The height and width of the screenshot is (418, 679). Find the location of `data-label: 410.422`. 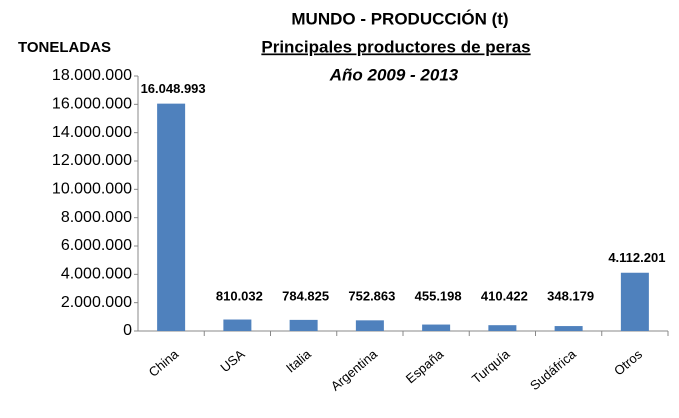

data-label: 410.422 is located at coordinates (504, 295).